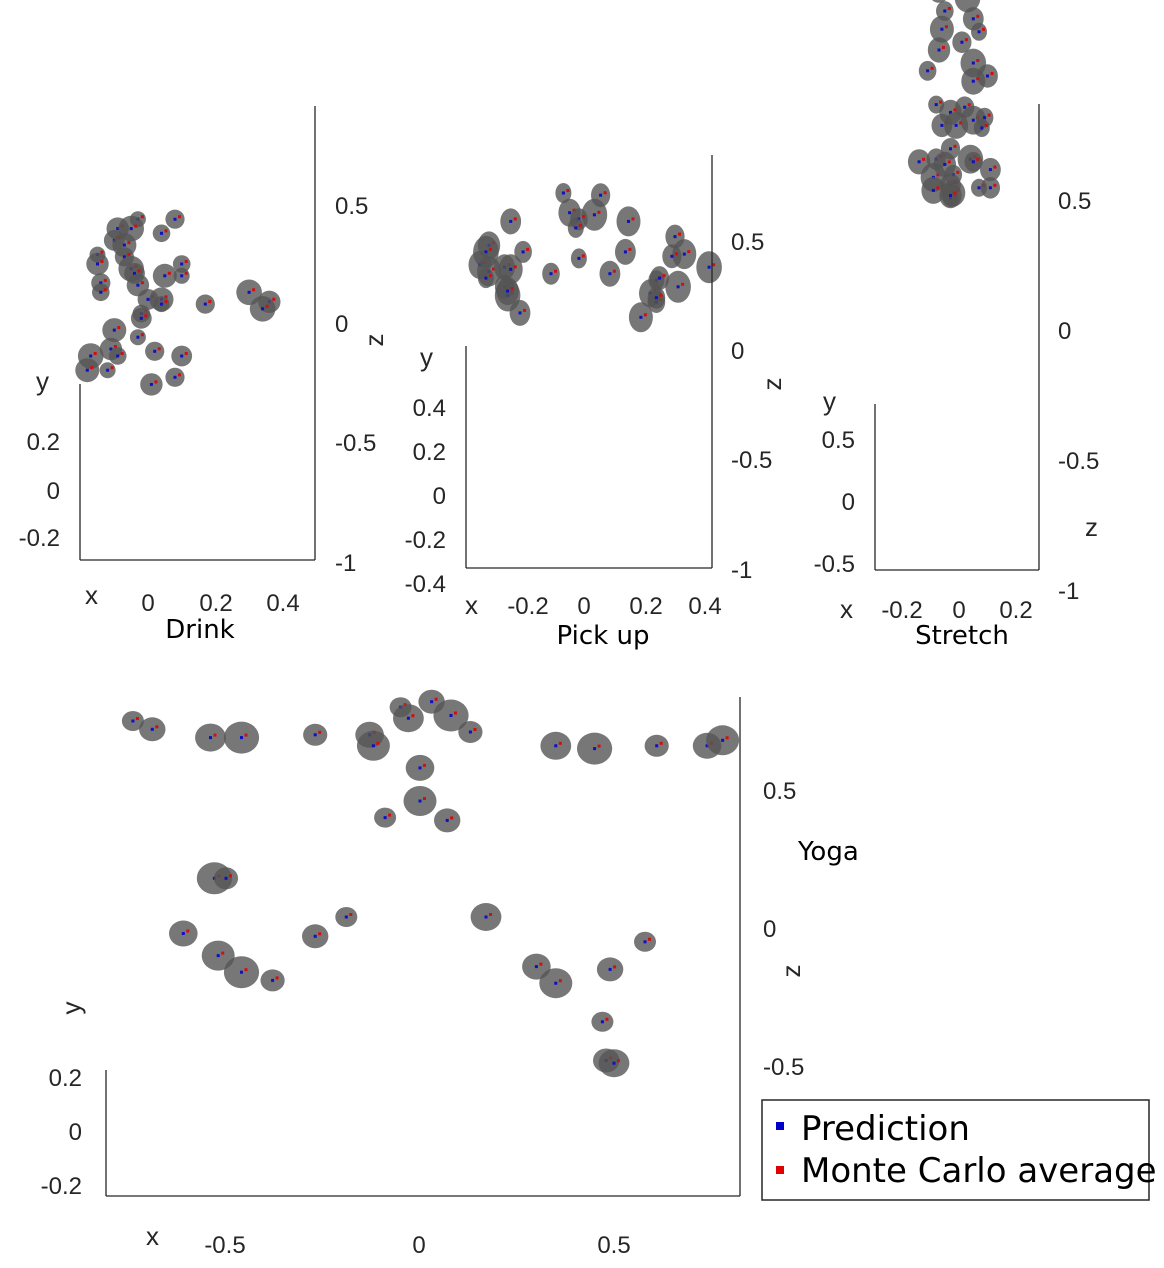 The image size is (1164, 1268). I want to click on pickup-y-tick: -0.2, so click(425, 540).